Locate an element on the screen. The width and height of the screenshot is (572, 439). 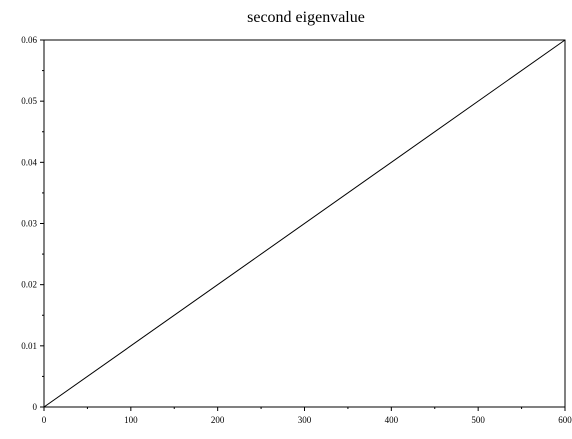
x-tick-label: 0 is located at coordinates (44, 420).